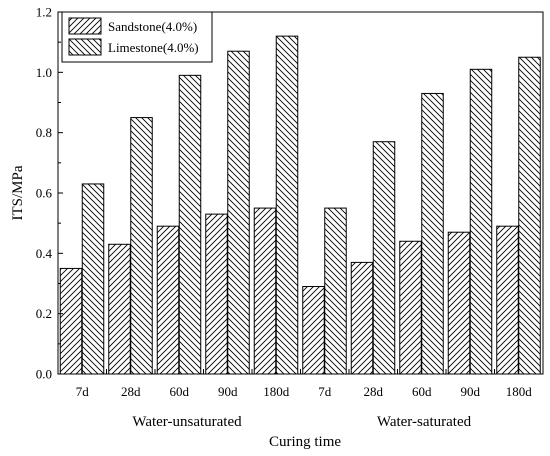 The image size is (550, 456). What do you see at coordinates (85, 47) in the screenshot?
I see `legend-swatch-limestone` at bounding box center [85, 47].